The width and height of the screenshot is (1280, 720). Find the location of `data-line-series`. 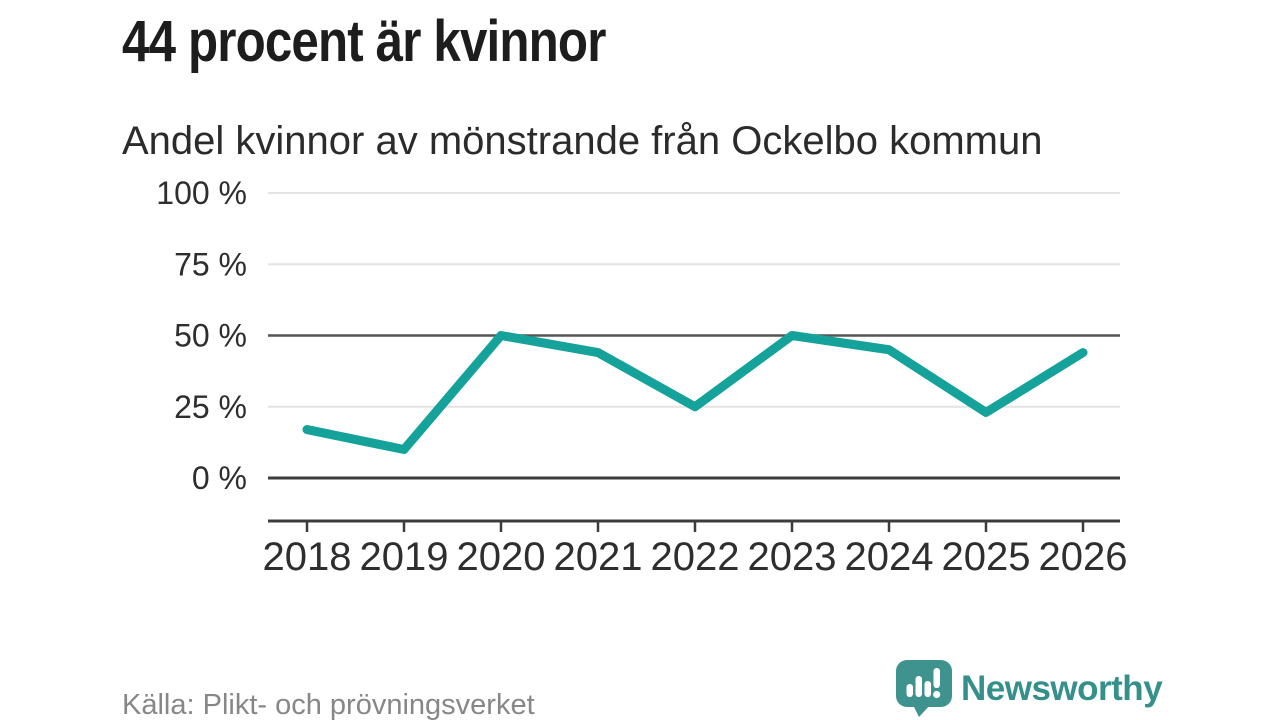

data-line-series is located at coordinates (695, 392).